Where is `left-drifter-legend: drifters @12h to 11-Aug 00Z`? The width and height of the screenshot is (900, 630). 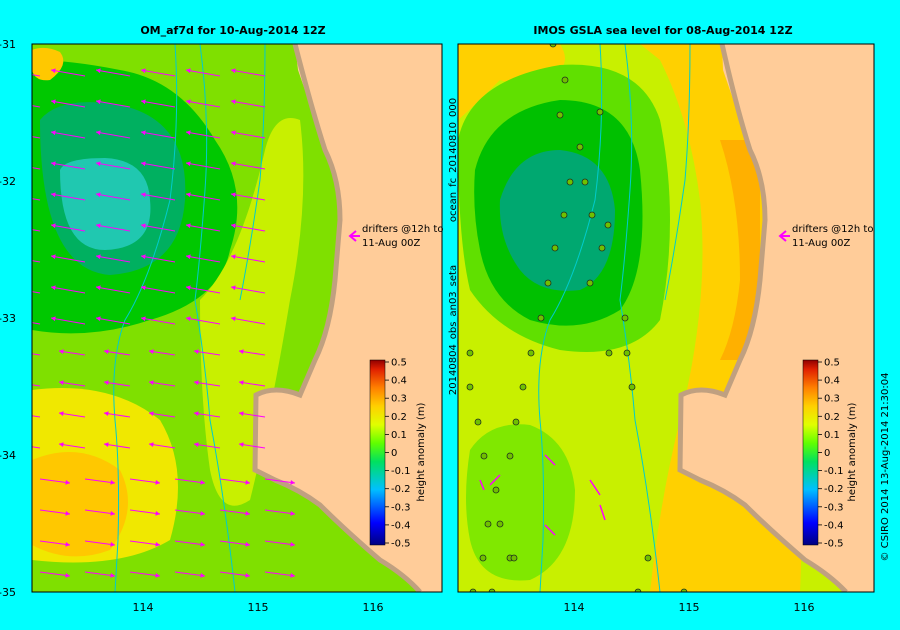
left-drifter-legend: drifters @12h to 11-Aug 00Z is located at coordinates (395, 236).